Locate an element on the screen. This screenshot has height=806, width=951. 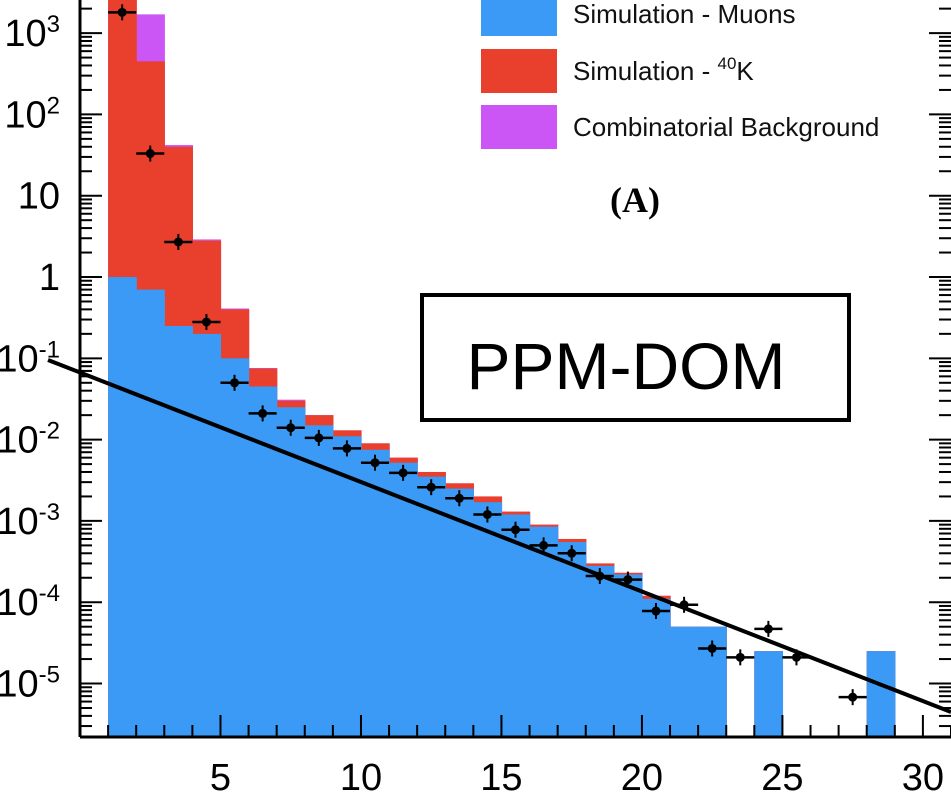
x-tick-label-15: 15 is located at coordinates (501, 778).